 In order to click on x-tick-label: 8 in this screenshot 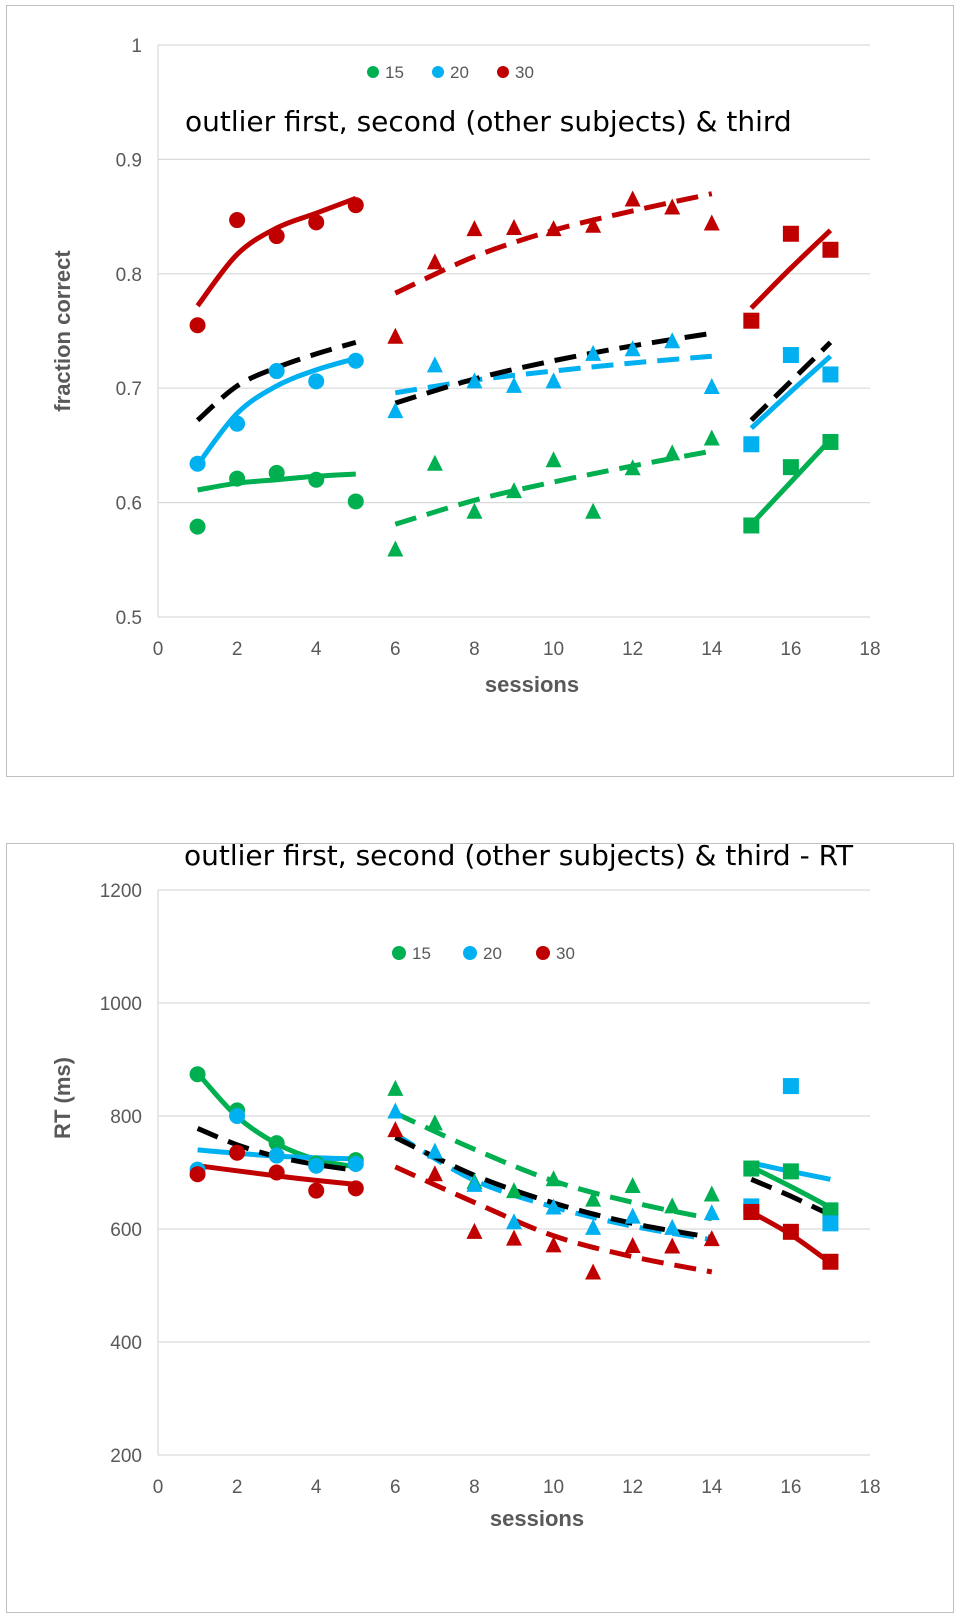, I will do `click(474, 649)`.